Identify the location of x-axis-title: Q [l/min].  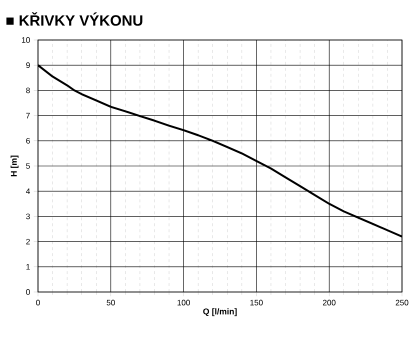
(220, 312).